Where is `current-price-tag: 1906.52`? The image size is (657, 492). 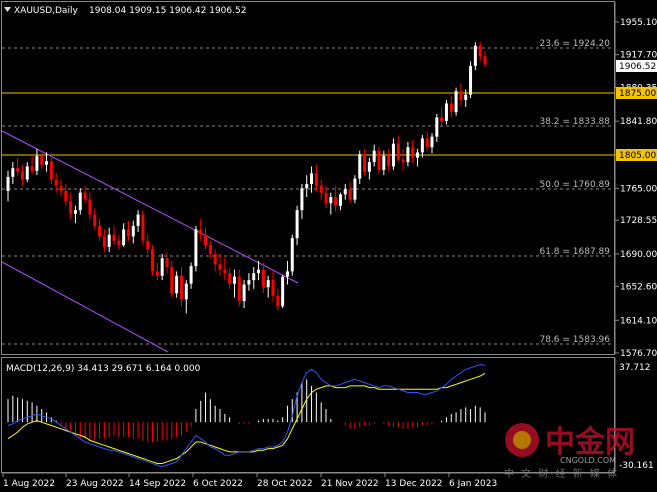
current-price-tag: 1906.52 is located at coordinates (637, 67).